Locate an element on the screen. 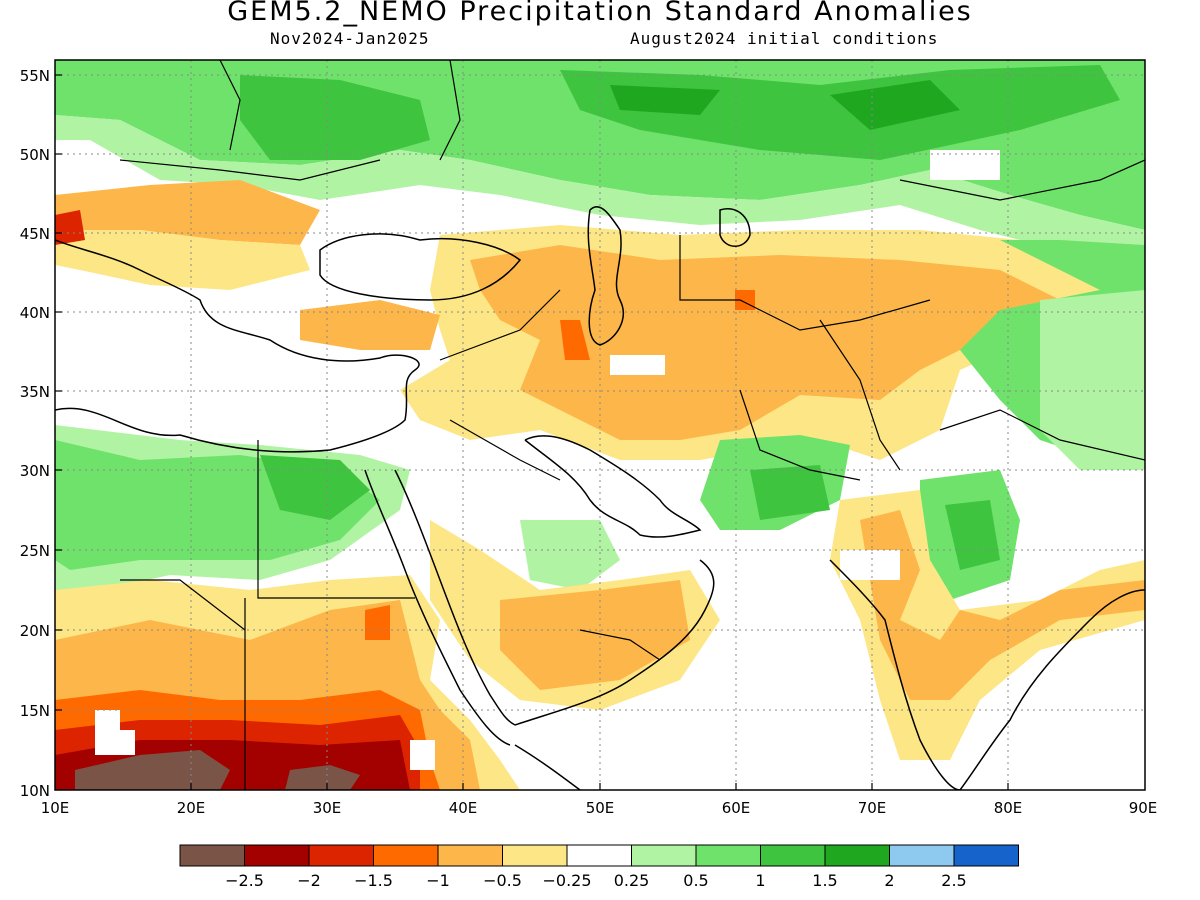 This screenshot has width=1200, height=900. mediterranean-coast is located at coordinates (237, 346).